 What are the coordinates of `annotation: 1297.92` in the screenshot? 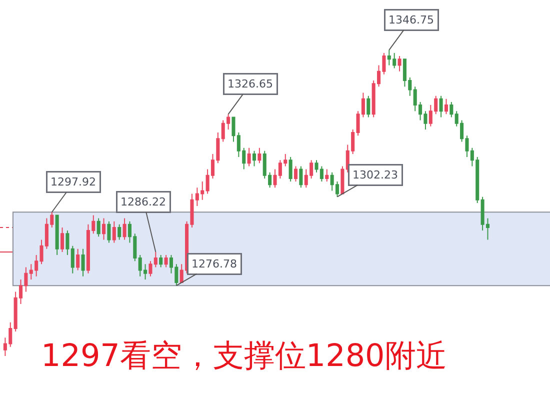 It's located at (73, 182).